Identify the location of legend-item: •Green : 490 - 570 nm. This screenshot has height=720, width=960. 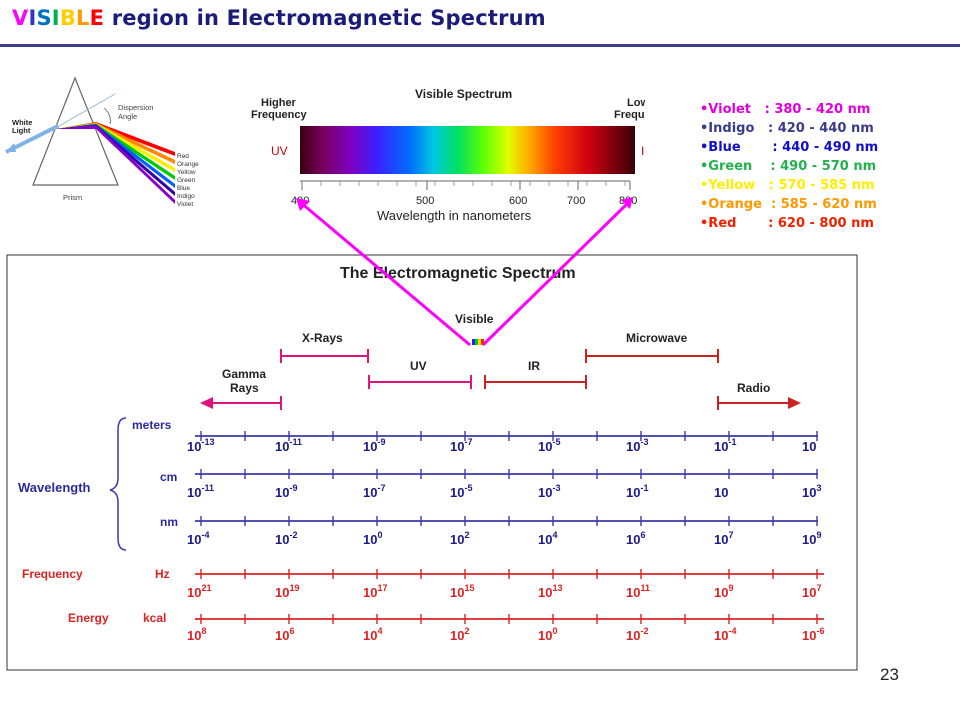
(788, 166).